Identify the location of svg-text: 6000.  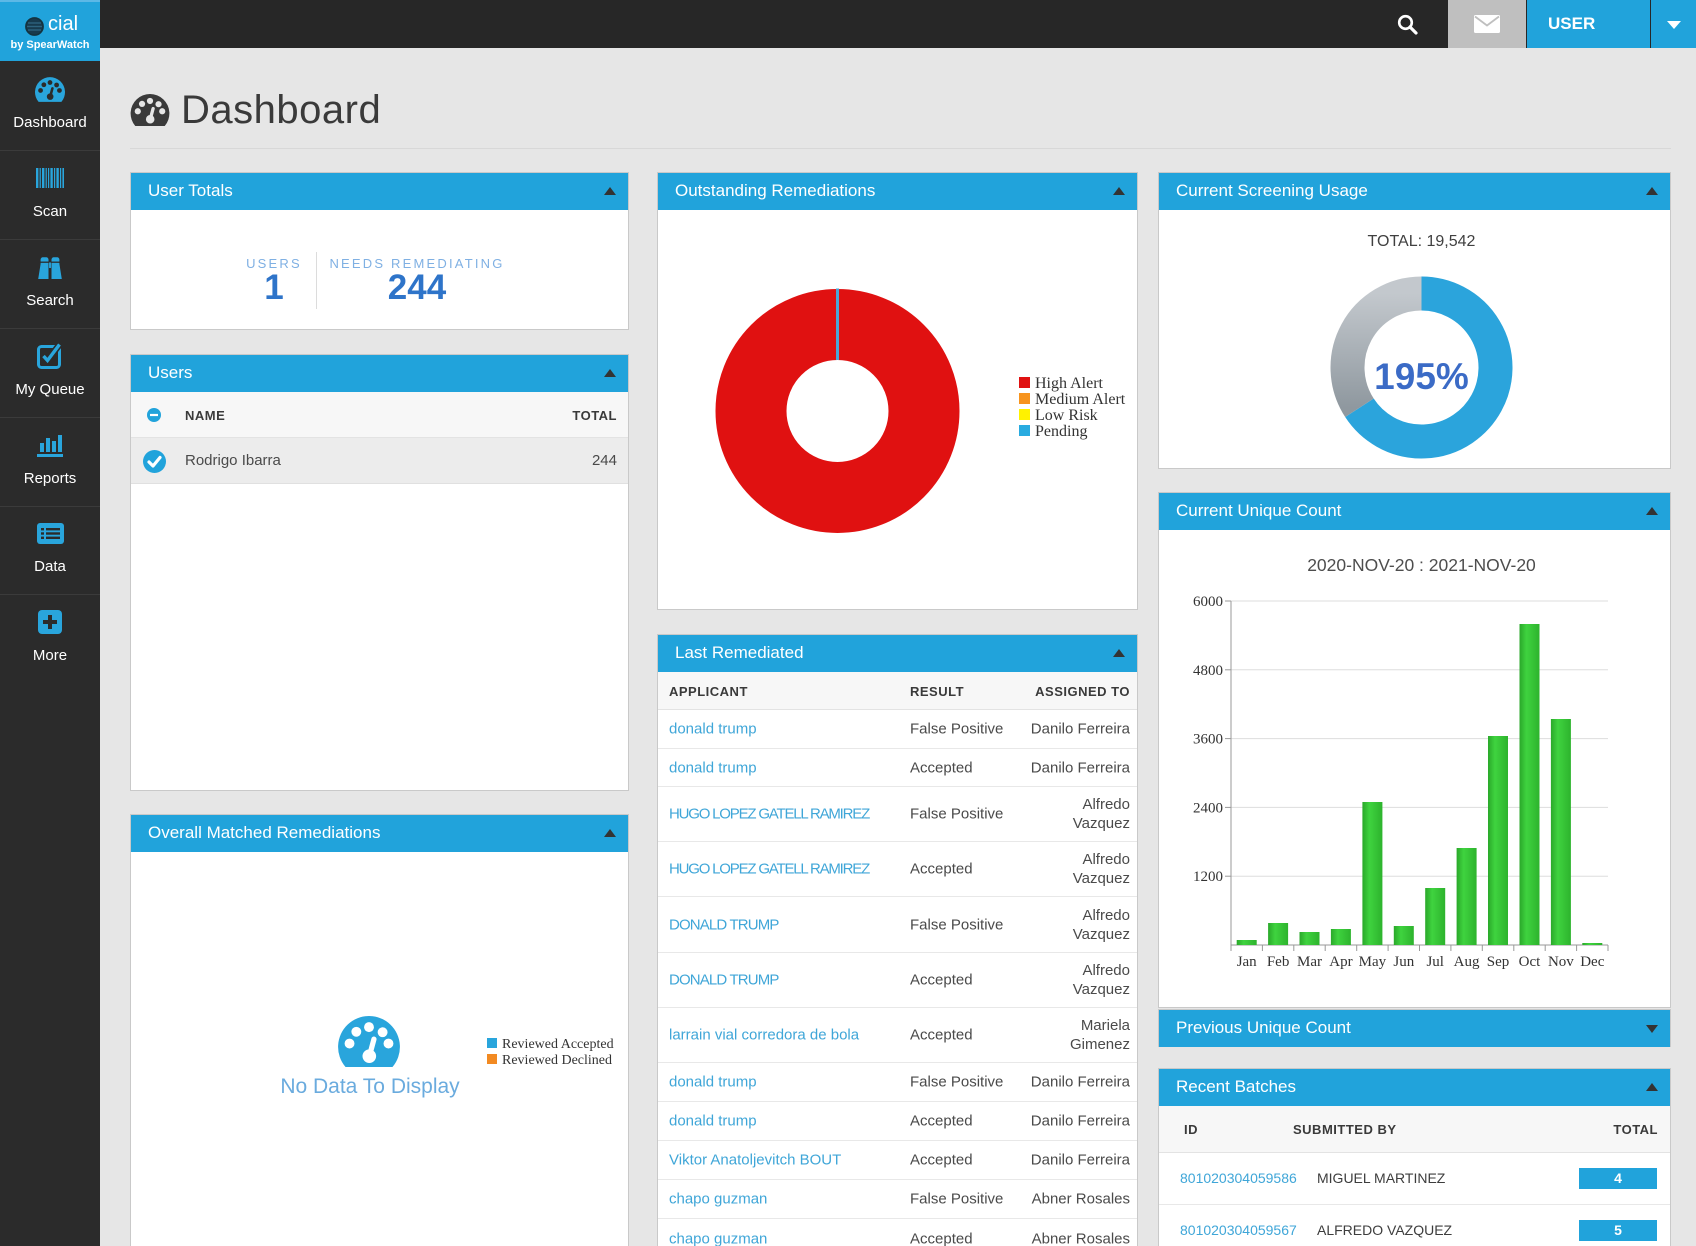
(1208, 602).